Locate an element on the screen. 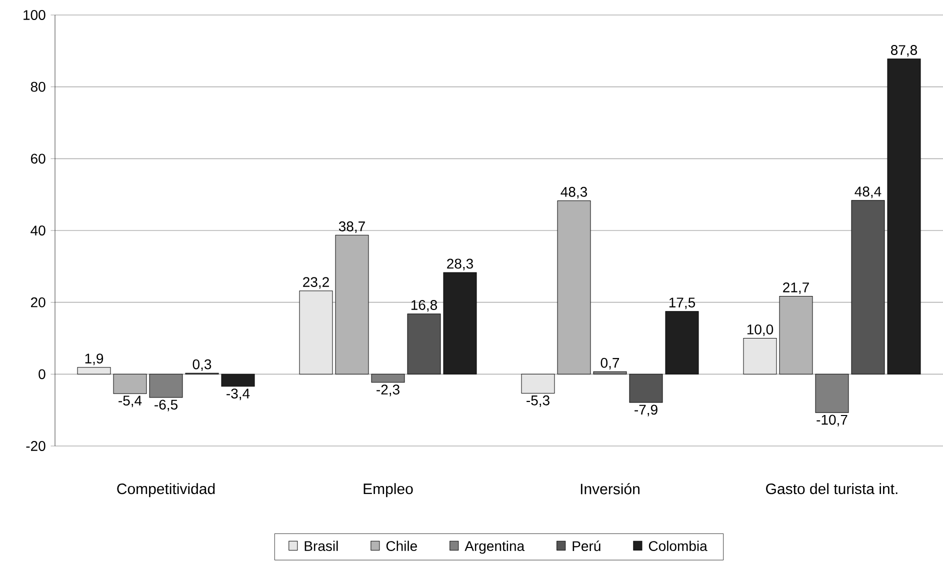 The height and width of the screenshot is (566, 943). y-tick-label: 80 is located at coordinates (38, 87).